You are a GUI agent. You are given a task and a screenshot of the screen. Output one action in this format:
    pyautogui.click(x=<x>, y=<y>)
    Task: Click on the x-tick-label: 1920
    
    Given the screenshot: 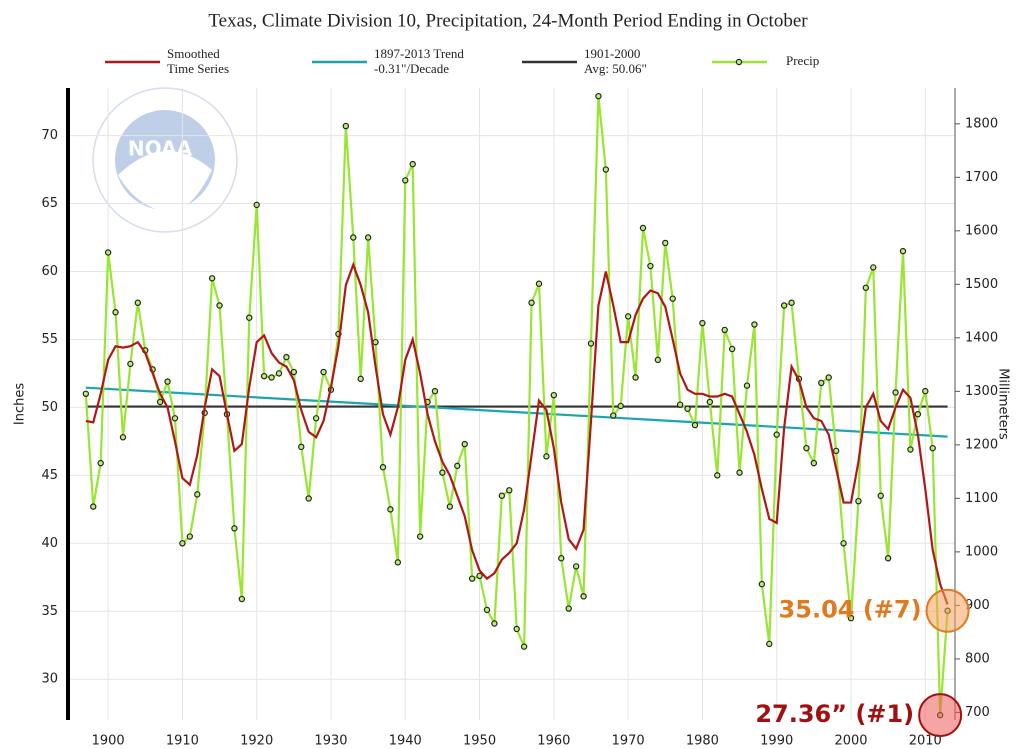 What is the action you would take?
    pyautogui.click(x=256, y=741)
    